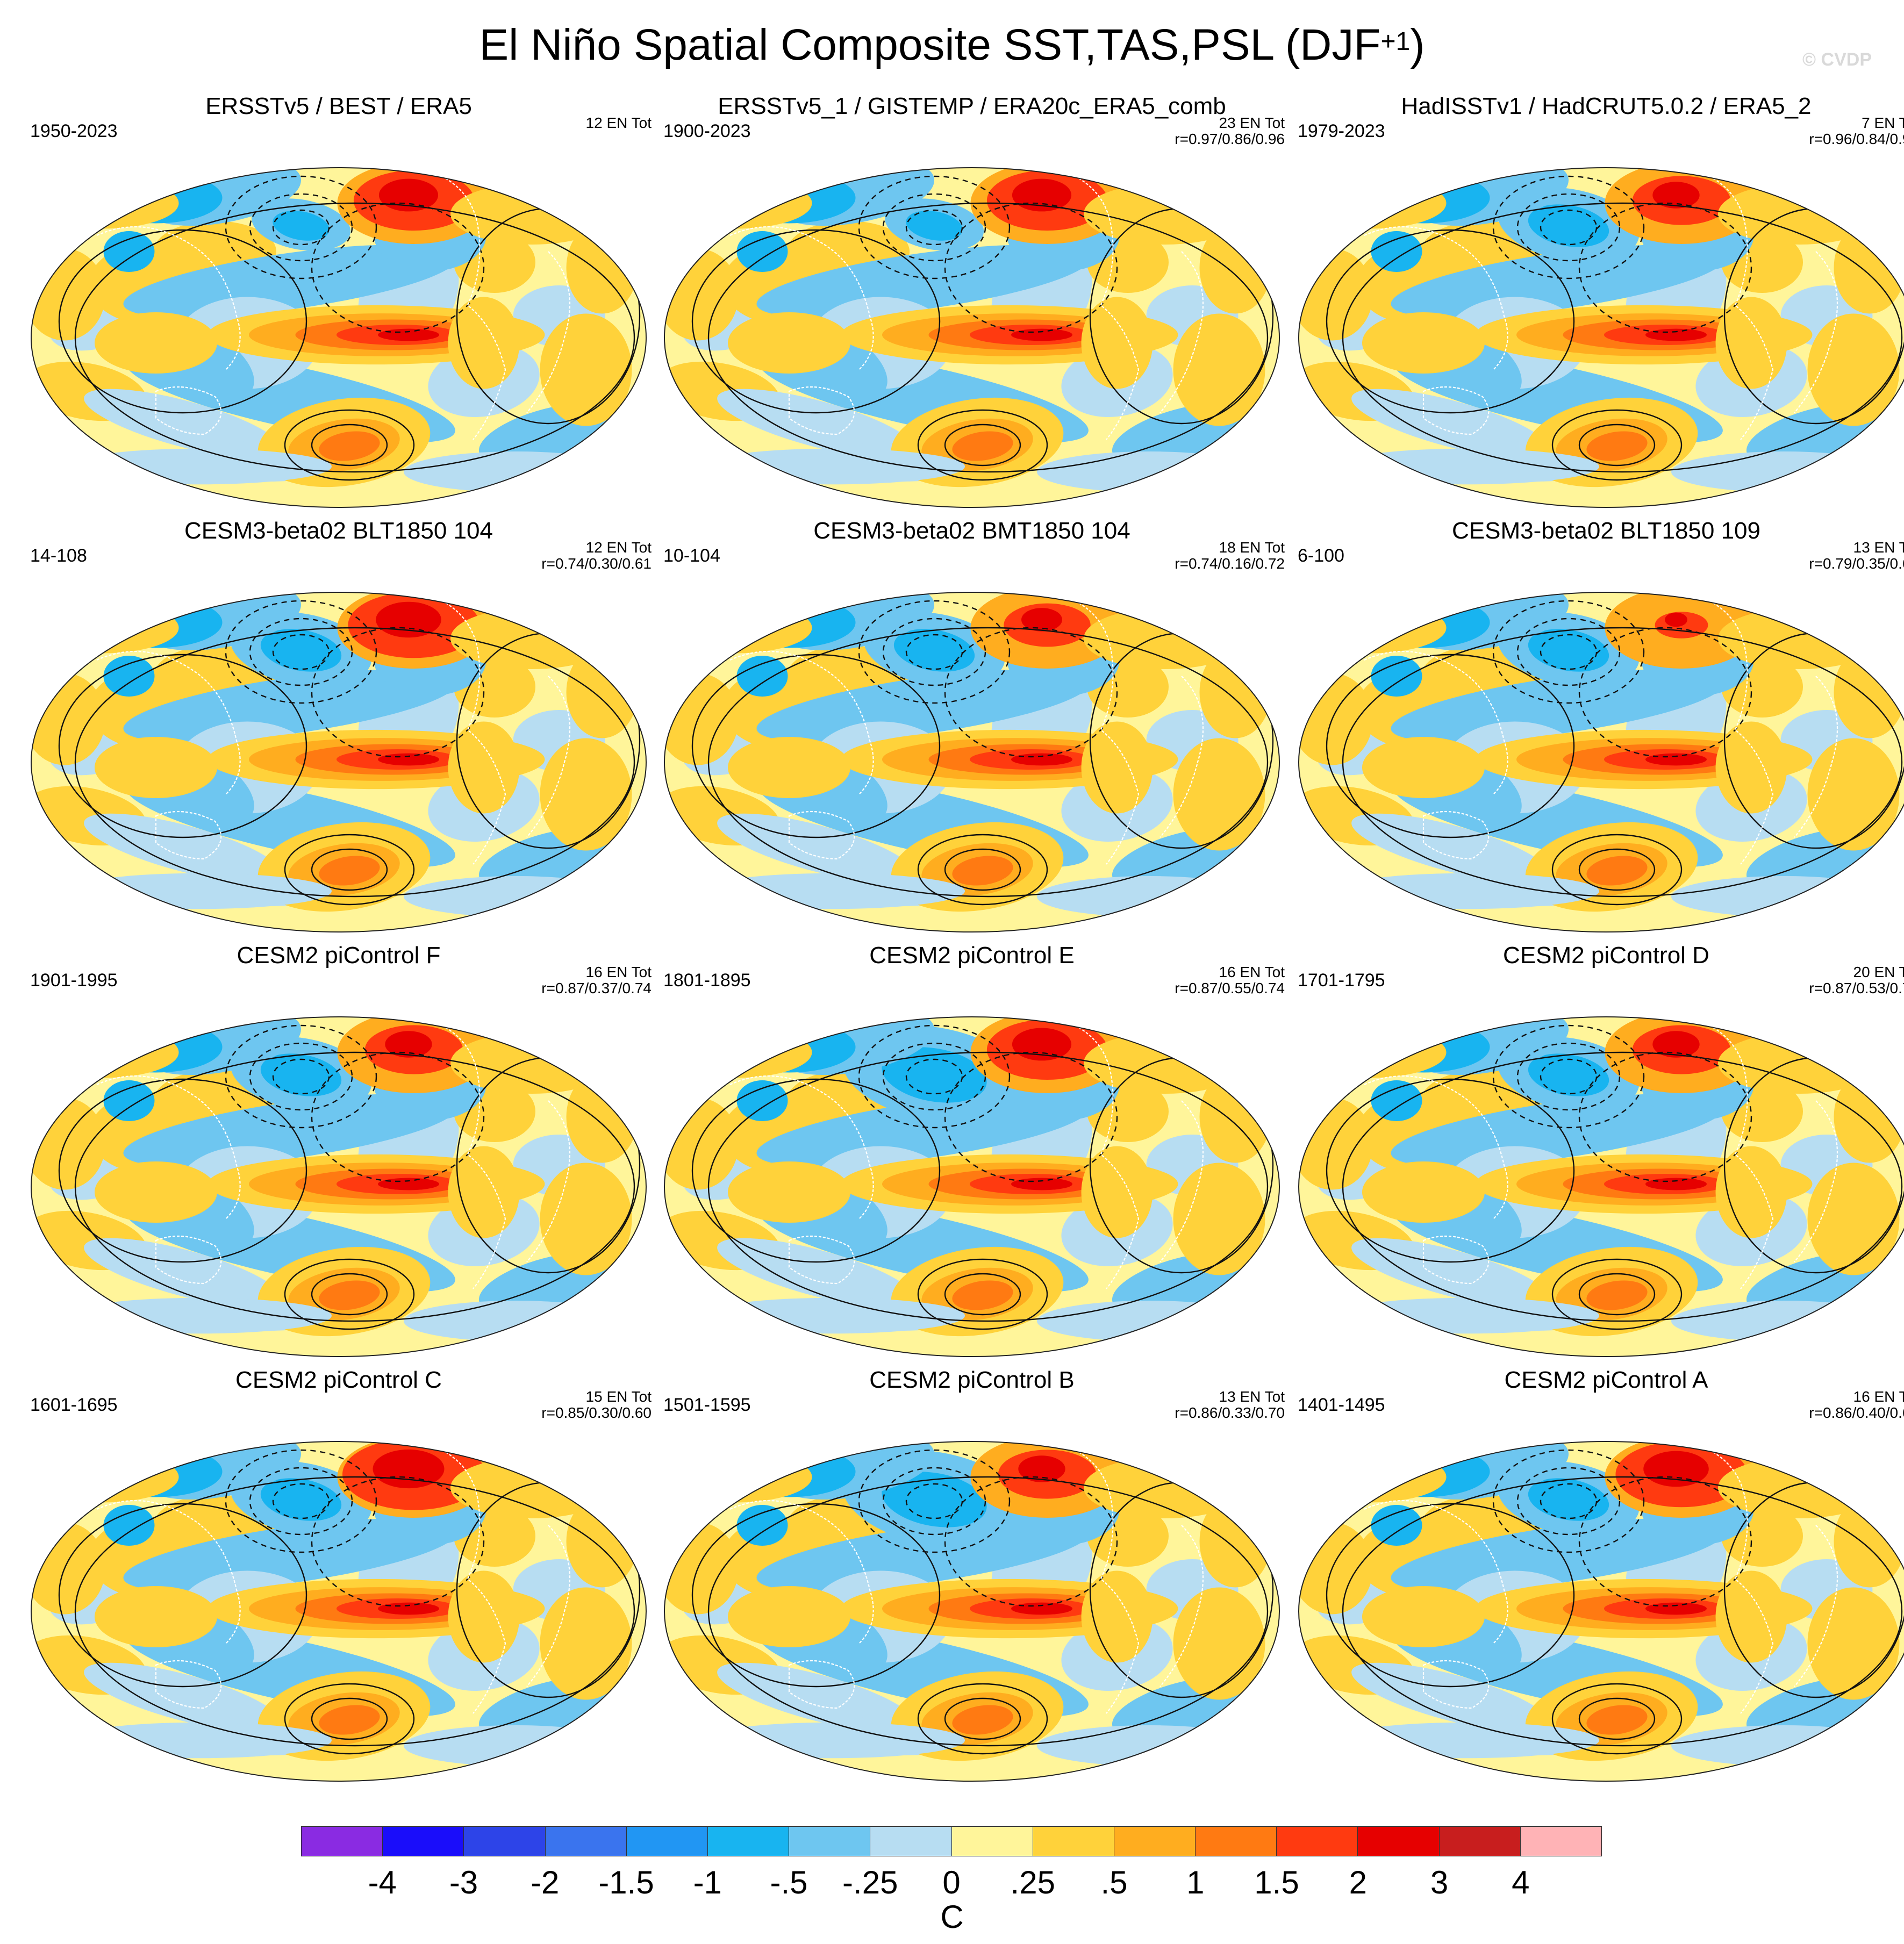  What do you see at coordinates (338, 106) in the screenshot?
I see `panel-title: ERSSTv5 / BEST / ERA5` at bounding box center [338, 106].